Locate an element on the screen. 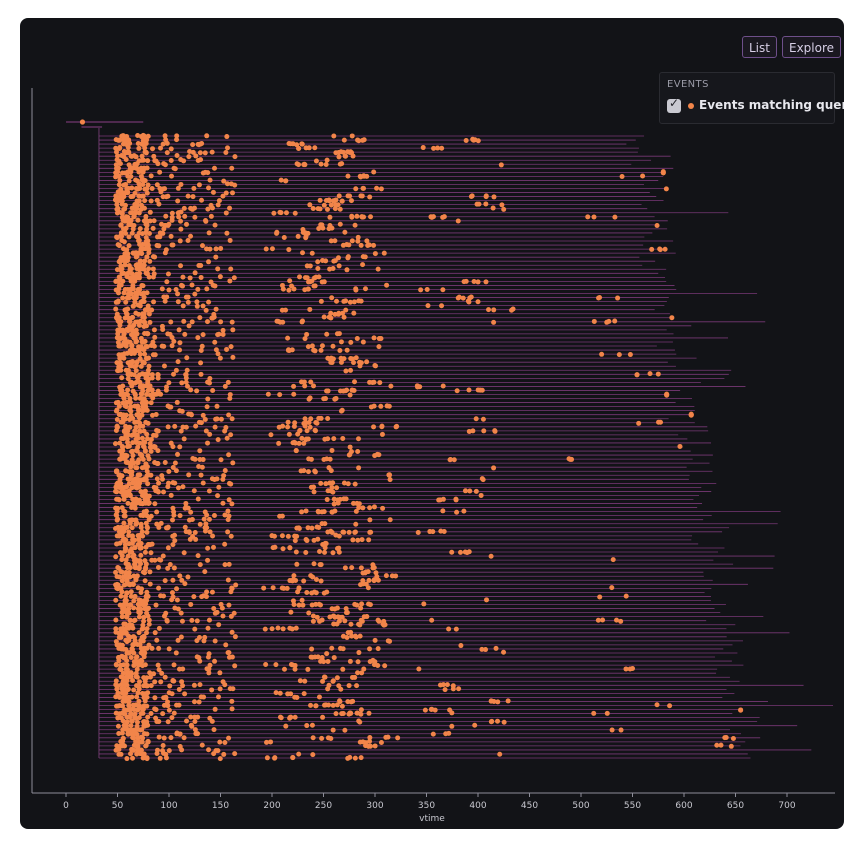  explore-button: Explore is located at coordinates (812, 47).